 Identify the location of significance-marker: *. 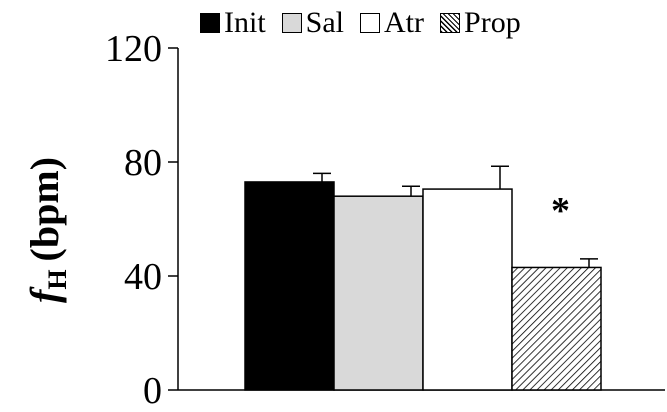
(560, 211).